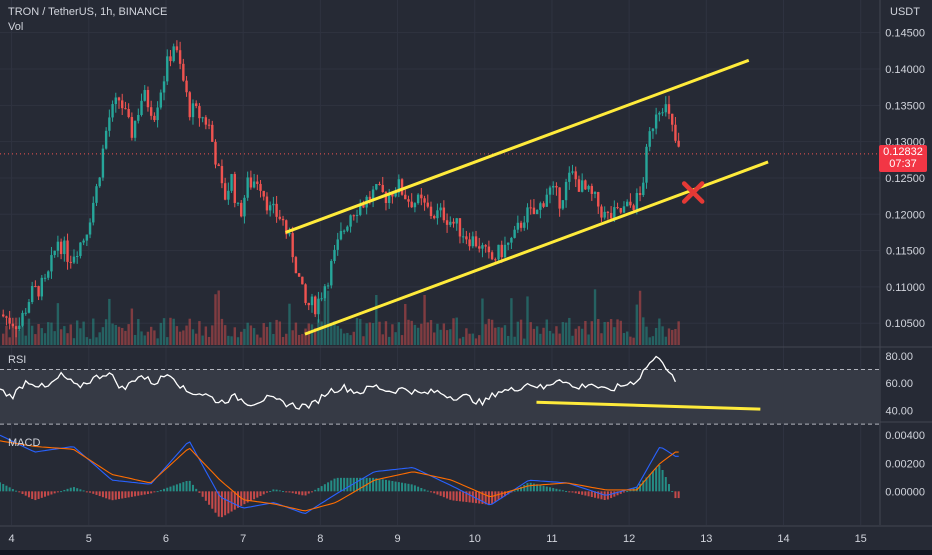  What do you see at coordinates (341, 316) in the screenshot?
I see `volume-bars` at bounding box center [341, 316].